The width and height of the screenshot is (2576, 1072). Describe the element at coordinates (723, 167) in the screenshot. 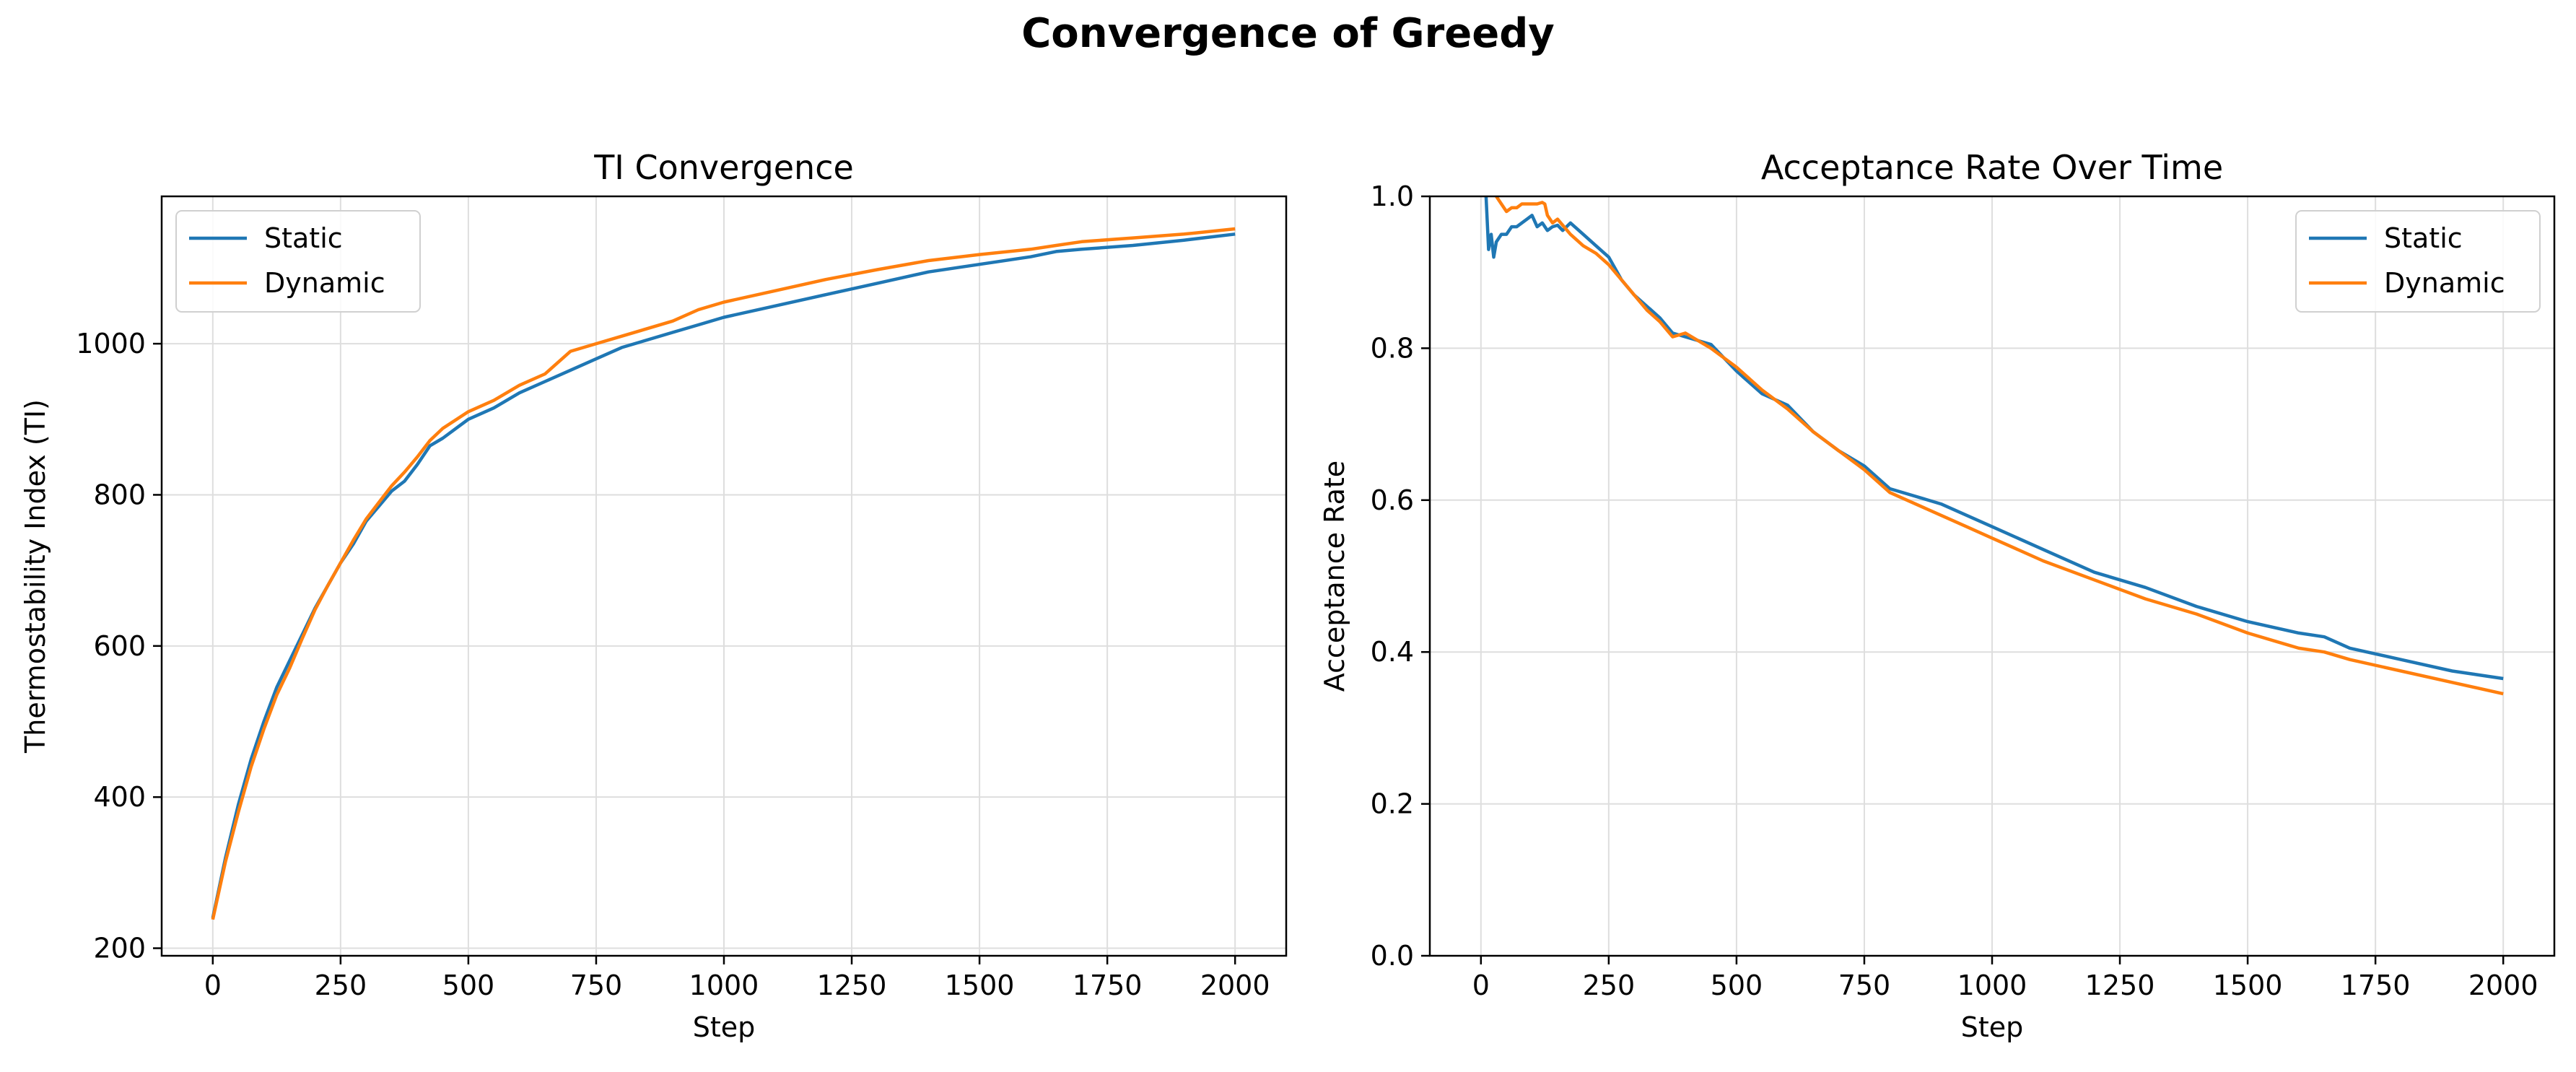

I see `subplot-title: TI Convergence` at that location.